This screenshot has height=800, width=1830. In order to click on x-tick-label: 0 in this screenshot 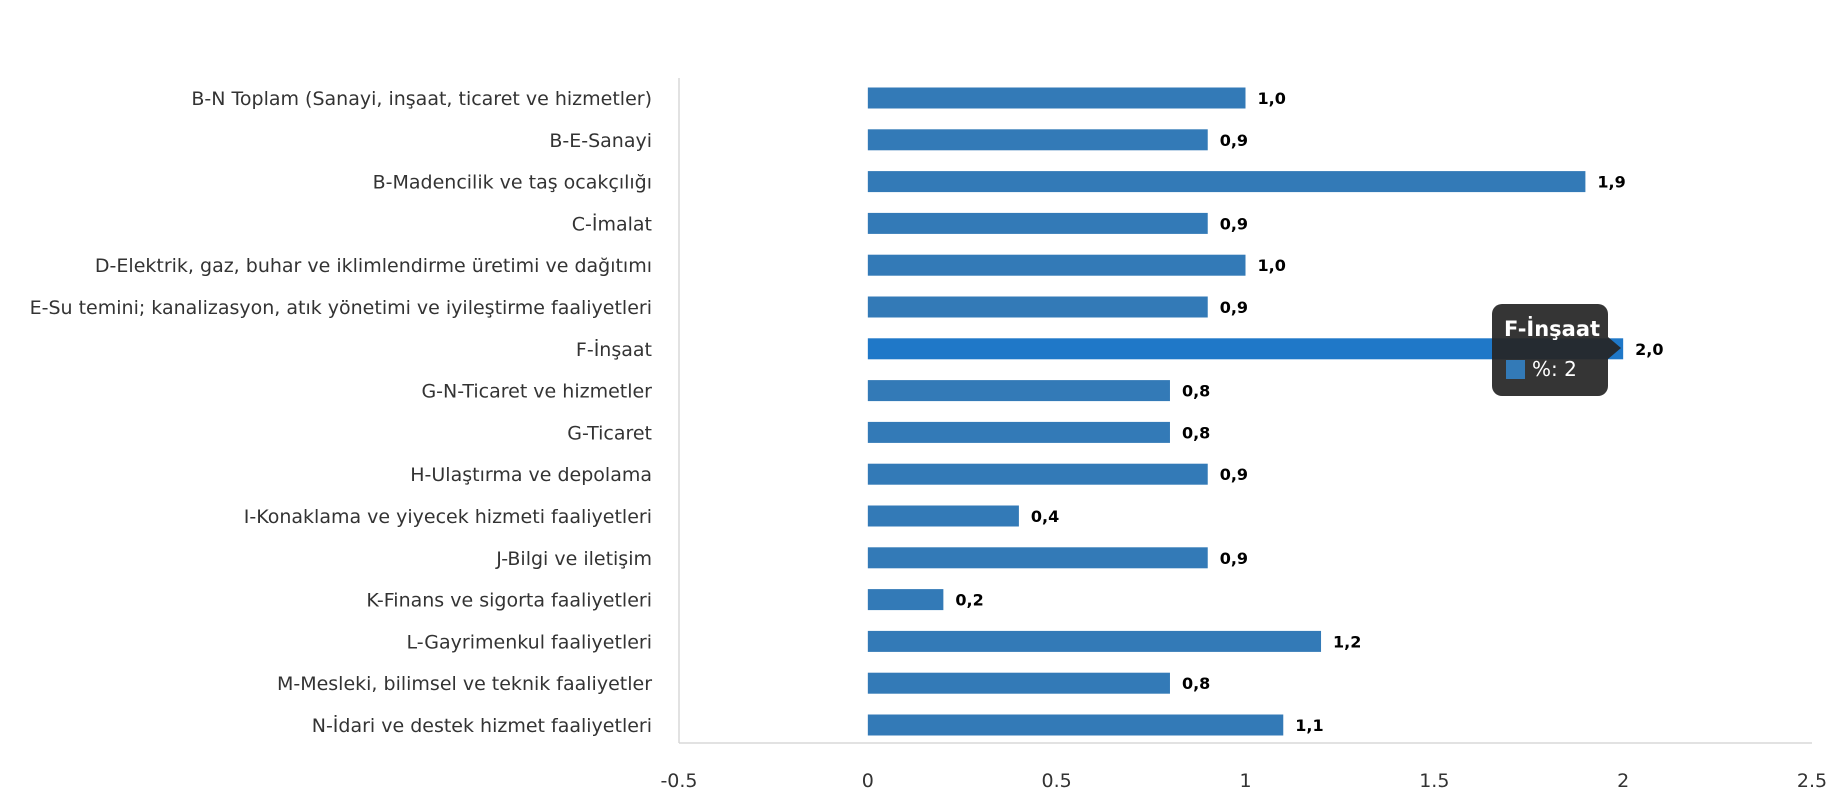, I will do `click(868, 781)`.